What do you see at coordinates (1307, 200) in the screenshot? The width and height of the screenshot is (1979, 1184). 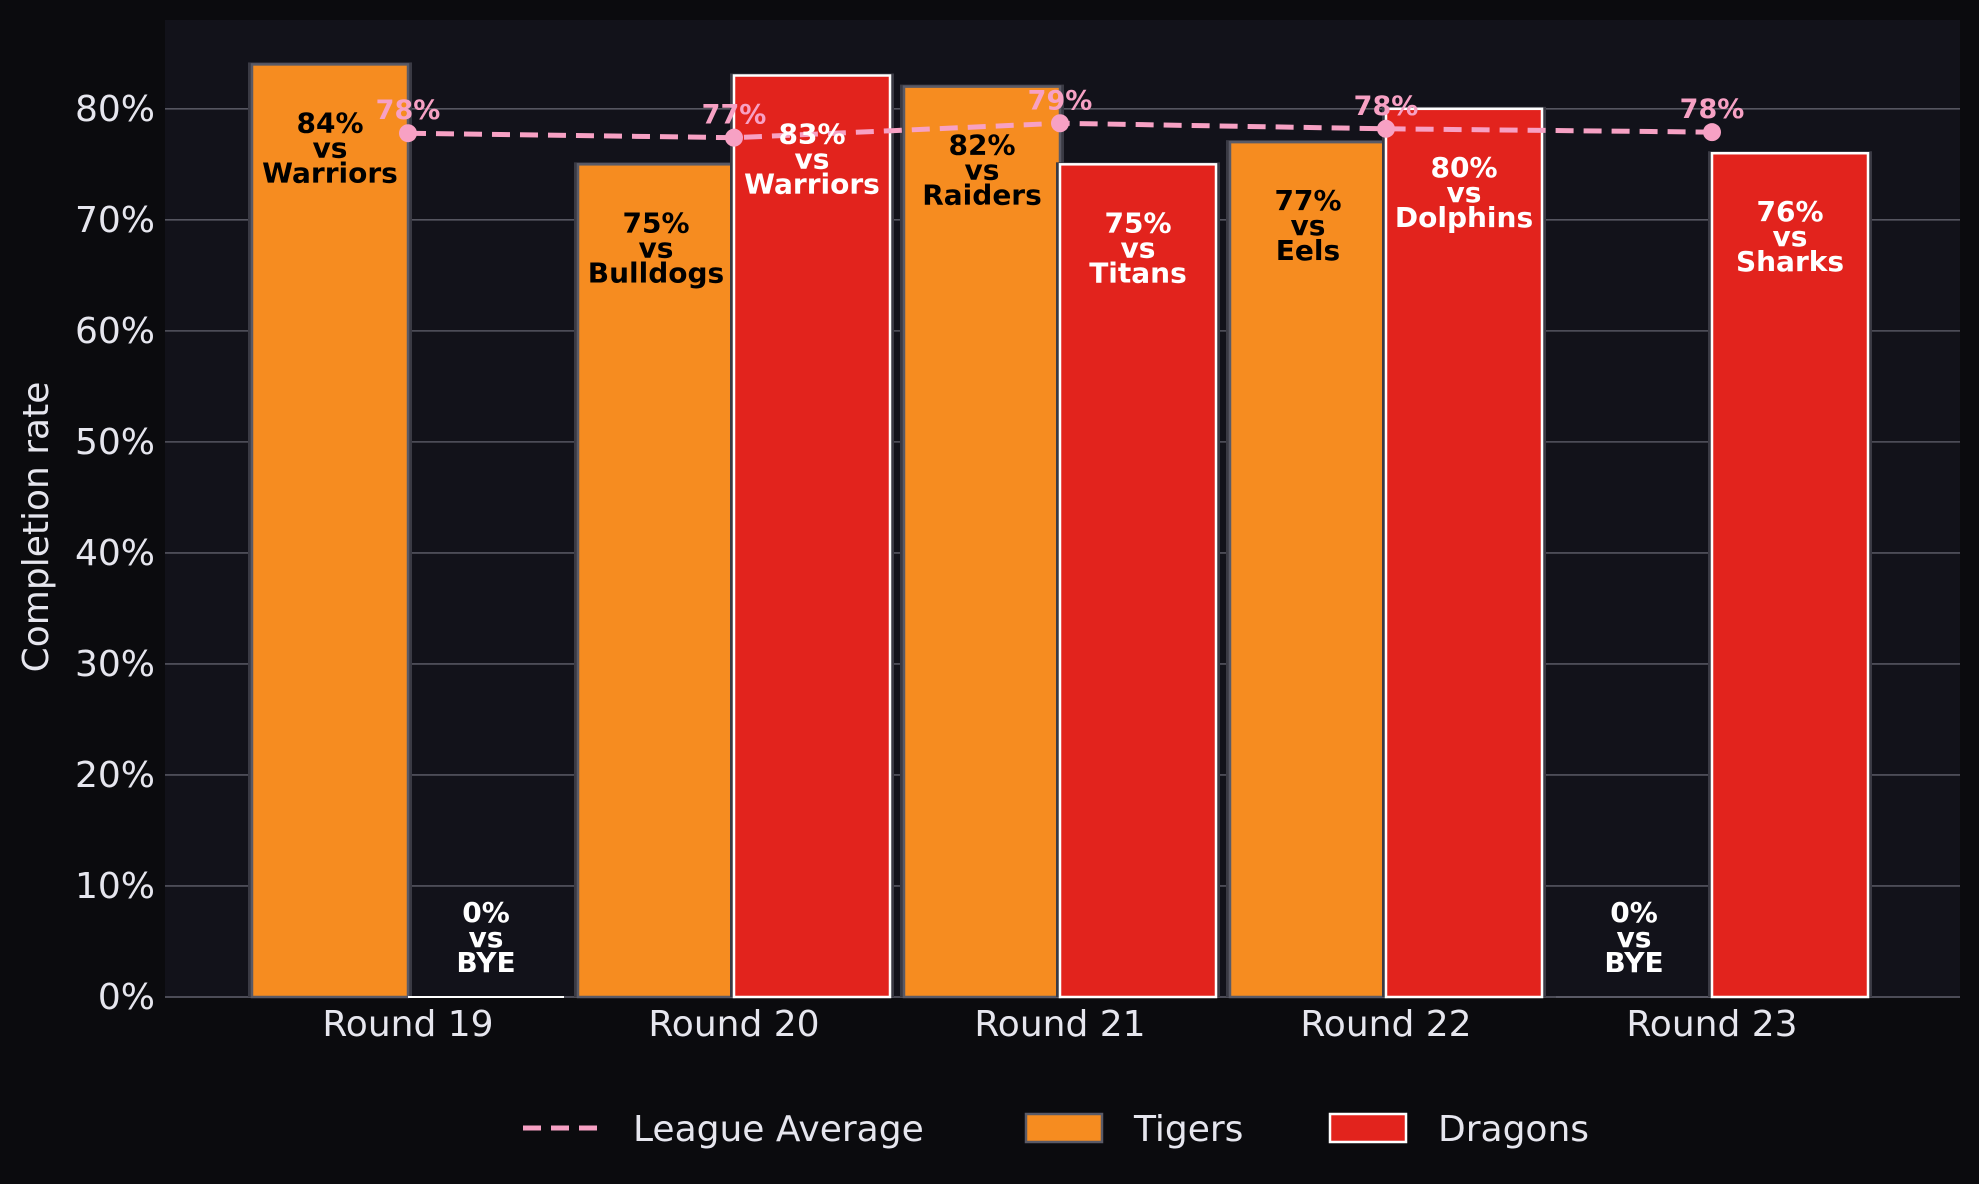 I see `bar-value-label: 77%` at bounding box center [1307, 200].